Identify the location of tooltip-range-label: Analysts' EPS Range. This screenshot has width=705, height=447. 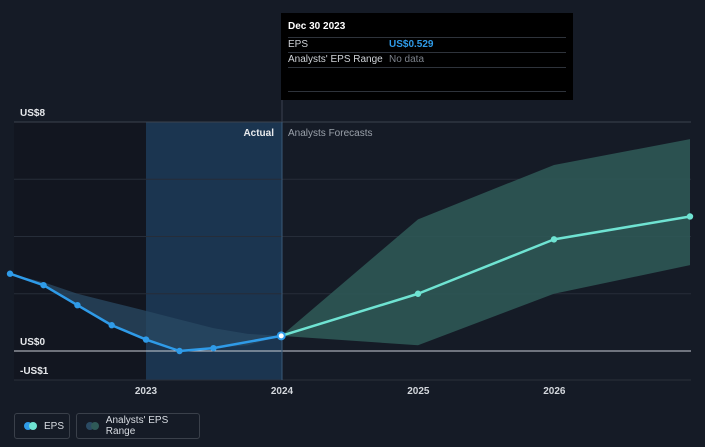
(335, 59).